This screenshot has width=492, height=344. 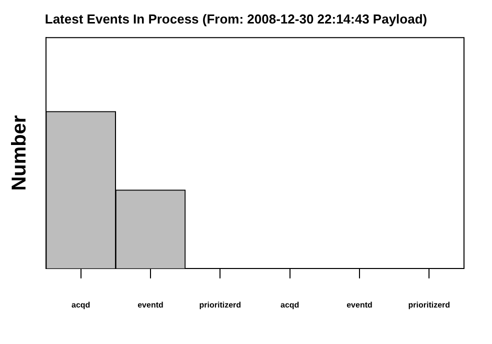 What do you see at coordinates (19, 153) in the screenshot?
I see `y-axis-title: Number` at bounding box center [19, 153].